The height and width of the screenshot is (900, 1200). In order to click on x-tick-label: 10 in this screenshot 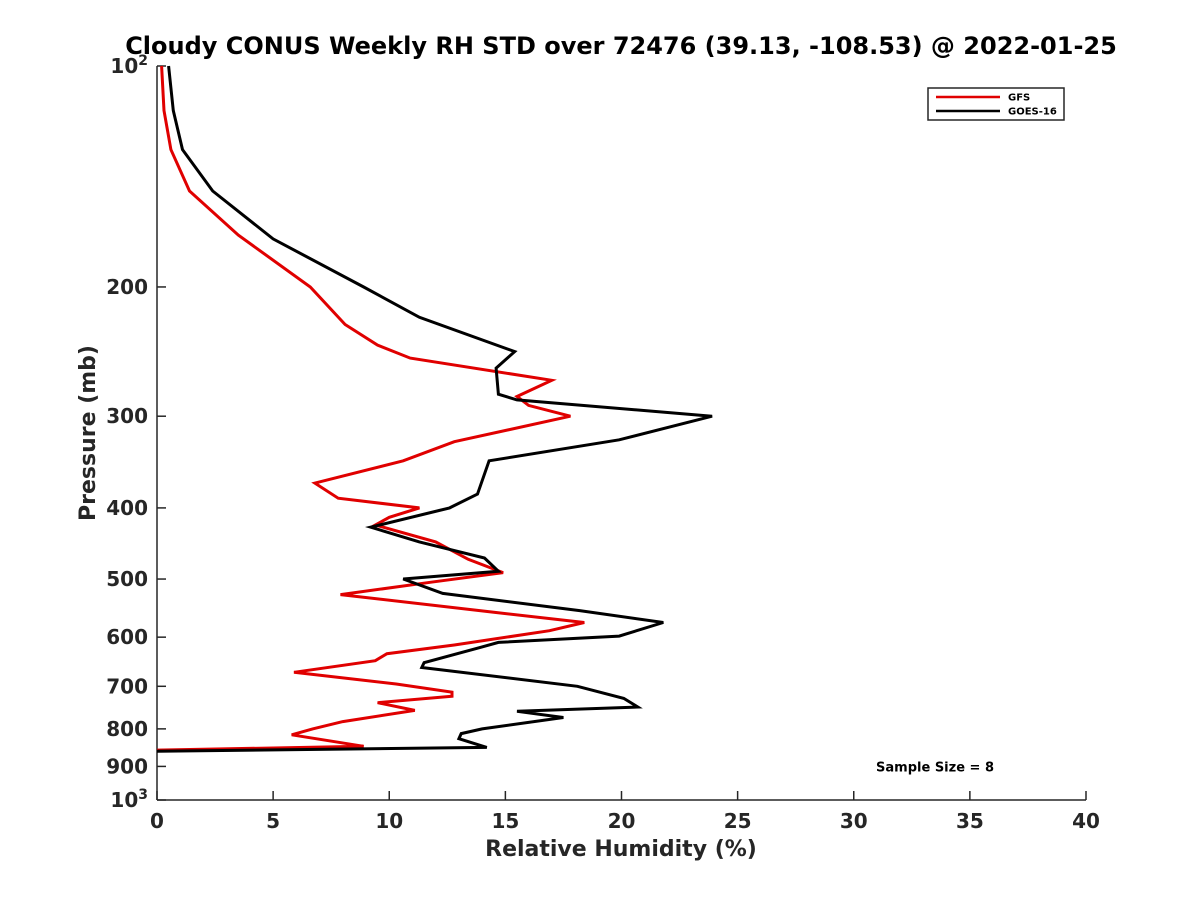, I will do `click(389, 821)`.